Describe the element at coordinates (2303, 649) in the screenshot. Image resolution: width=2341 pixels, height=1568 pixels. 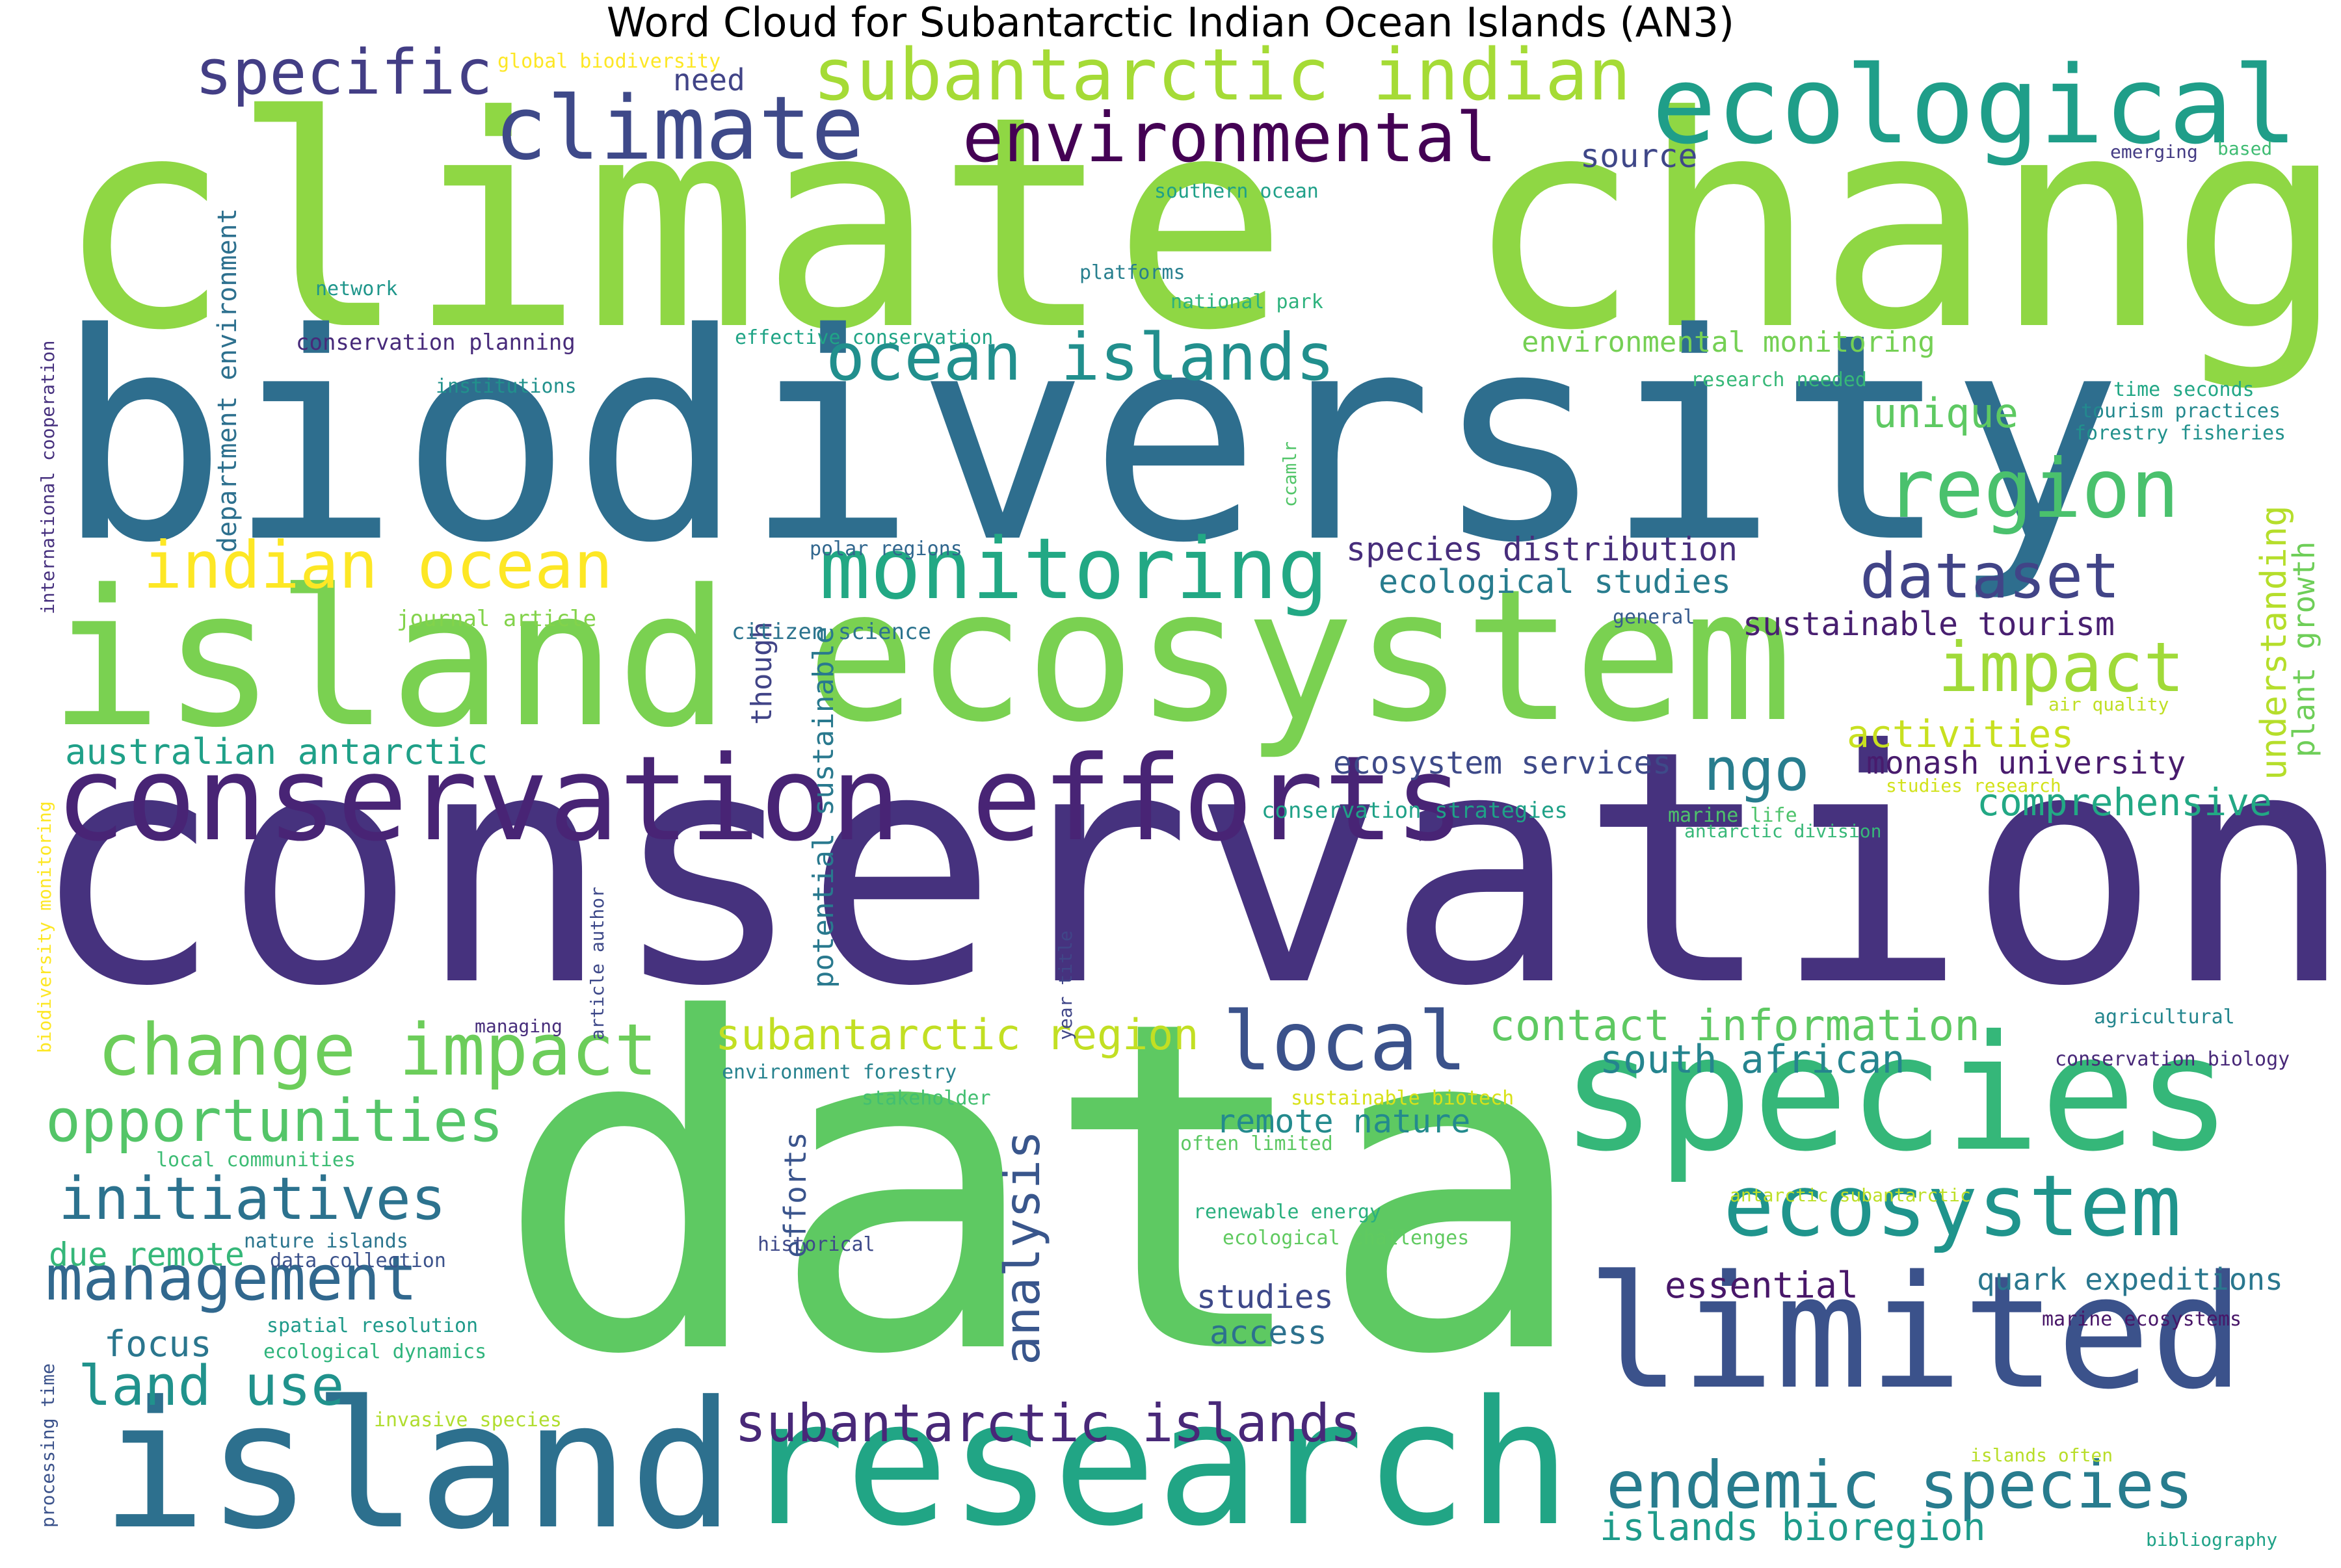
I see `cloud-word: plant growth` at that location.